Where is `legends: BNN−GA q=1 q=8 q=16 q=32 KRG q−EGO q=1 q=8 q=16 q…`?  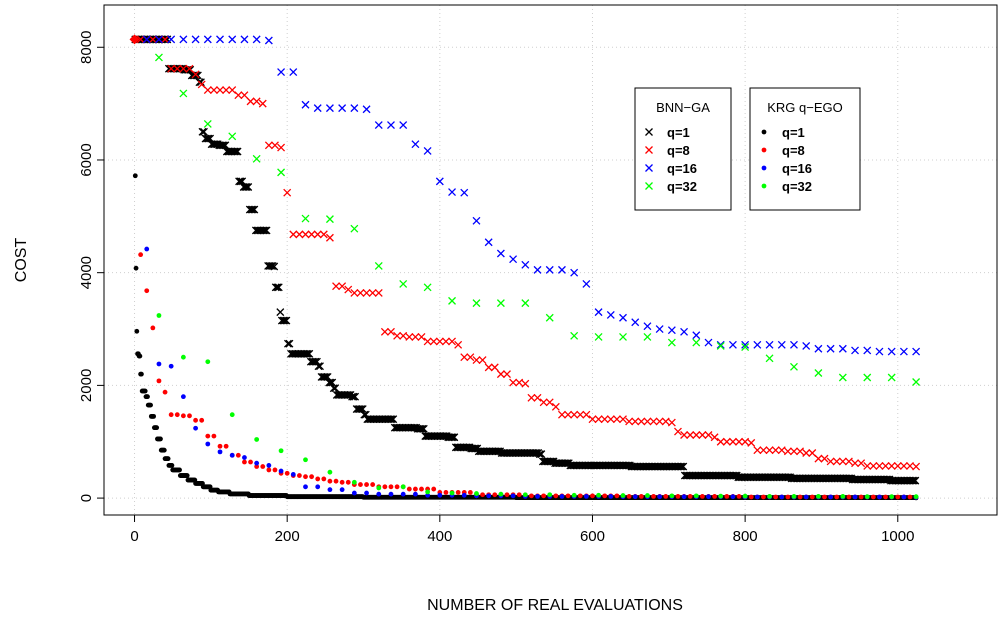
legends: BNN−GA q=1 q=8 q=16 q=32 KRG q−EGO q=1 q=8 q=16 q… is located at coordinates (747, 149).